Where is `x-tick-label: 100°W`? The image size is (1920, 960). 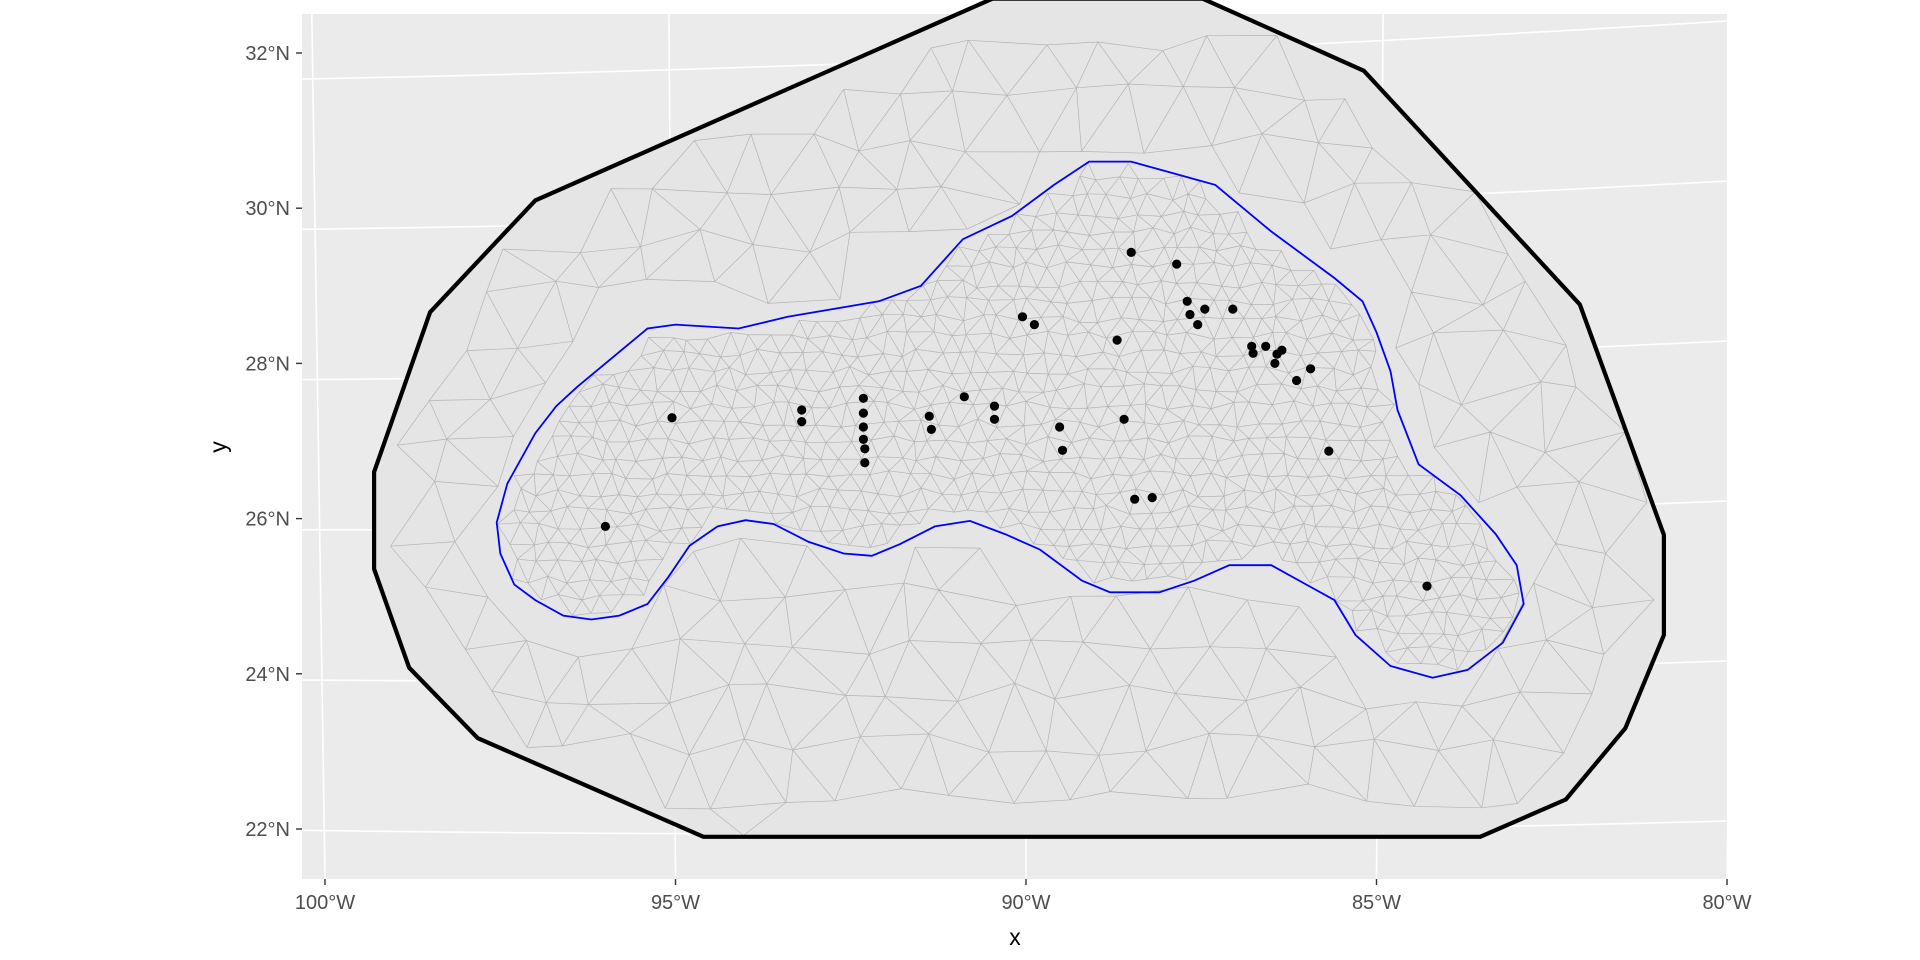
x-tick-label: 100°W is located at coordinates (325, 903).